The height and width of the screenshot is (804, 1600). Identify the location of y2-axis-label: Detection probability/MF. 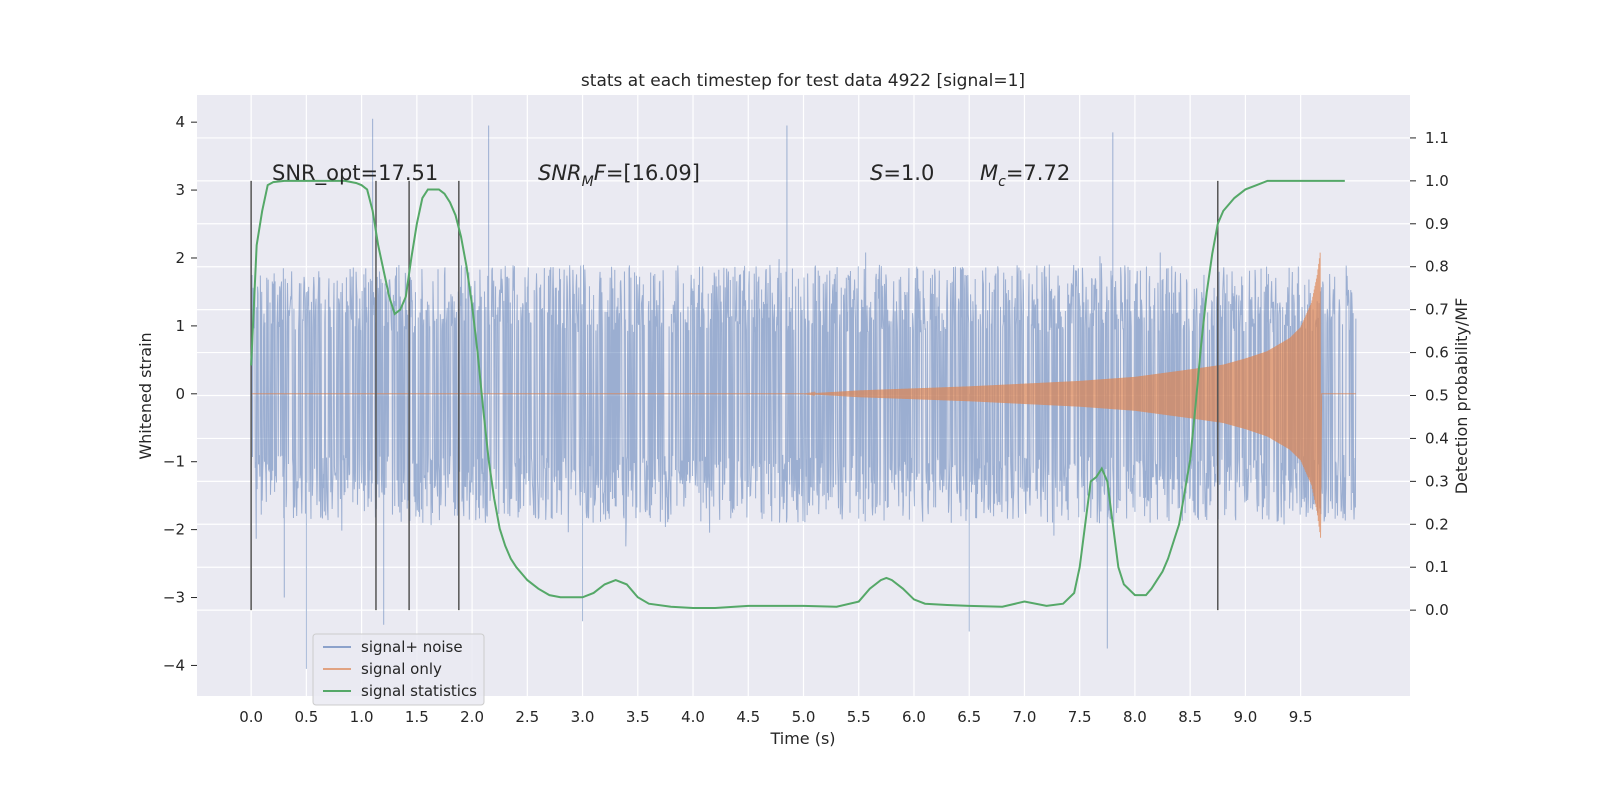
(1461, 396).